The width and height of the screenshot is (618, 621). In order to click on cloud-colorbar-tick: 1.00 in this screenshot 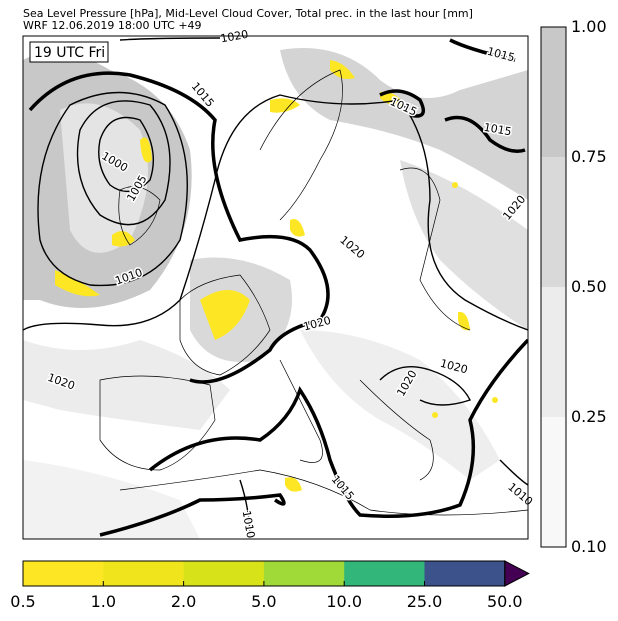, I will do `click(589, 26)`.